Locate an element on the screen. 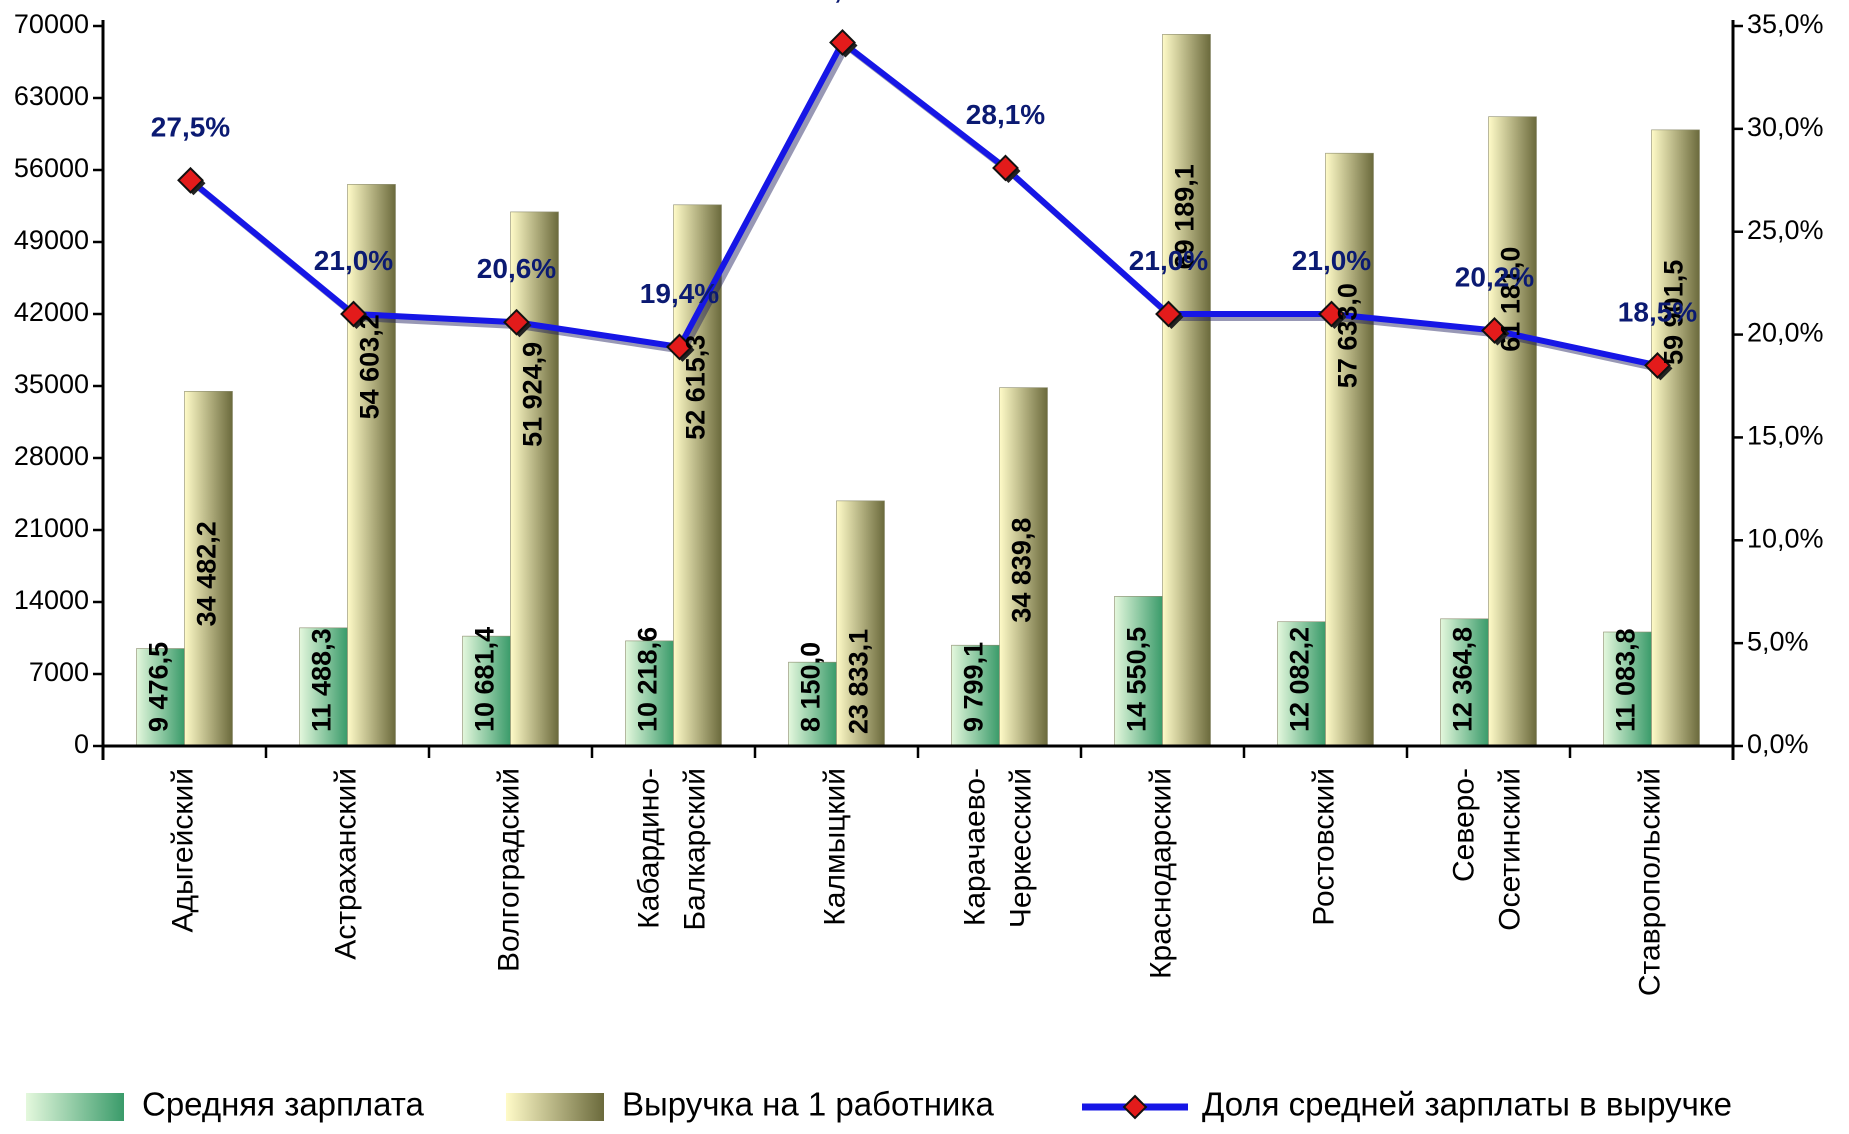 This screenshot has height=1134, width=1849. legend-swatch-share-marker is located at coordinates (1135, 1107).